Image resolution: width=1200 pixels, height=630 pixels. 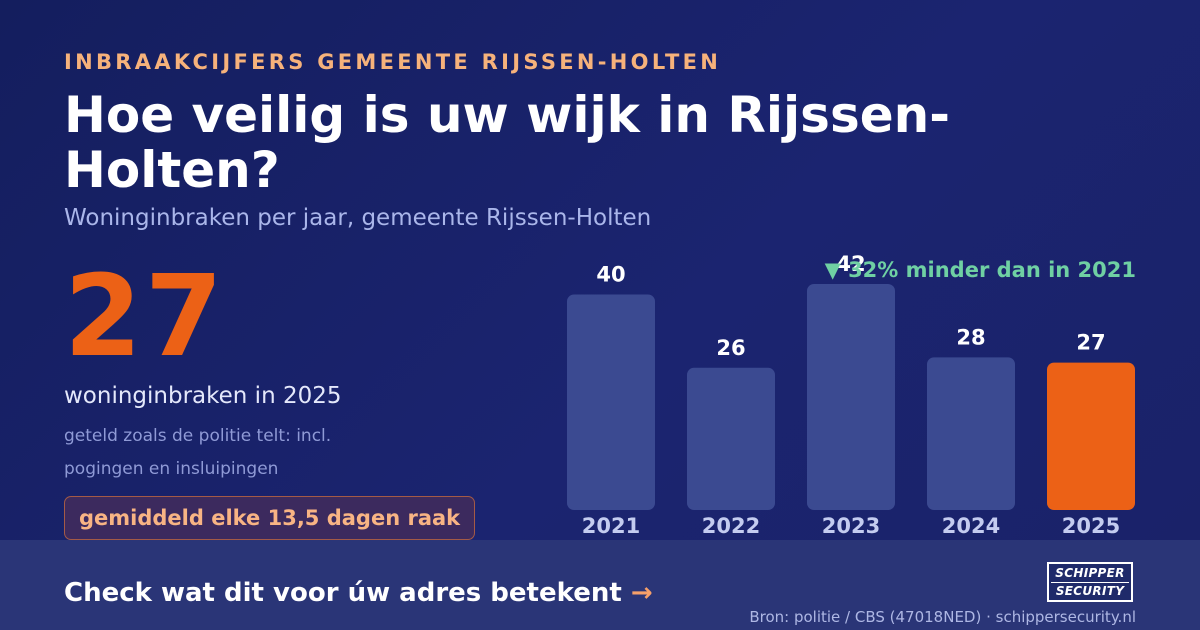 I want to click on logo-divider, so click(x=1090, y=582).